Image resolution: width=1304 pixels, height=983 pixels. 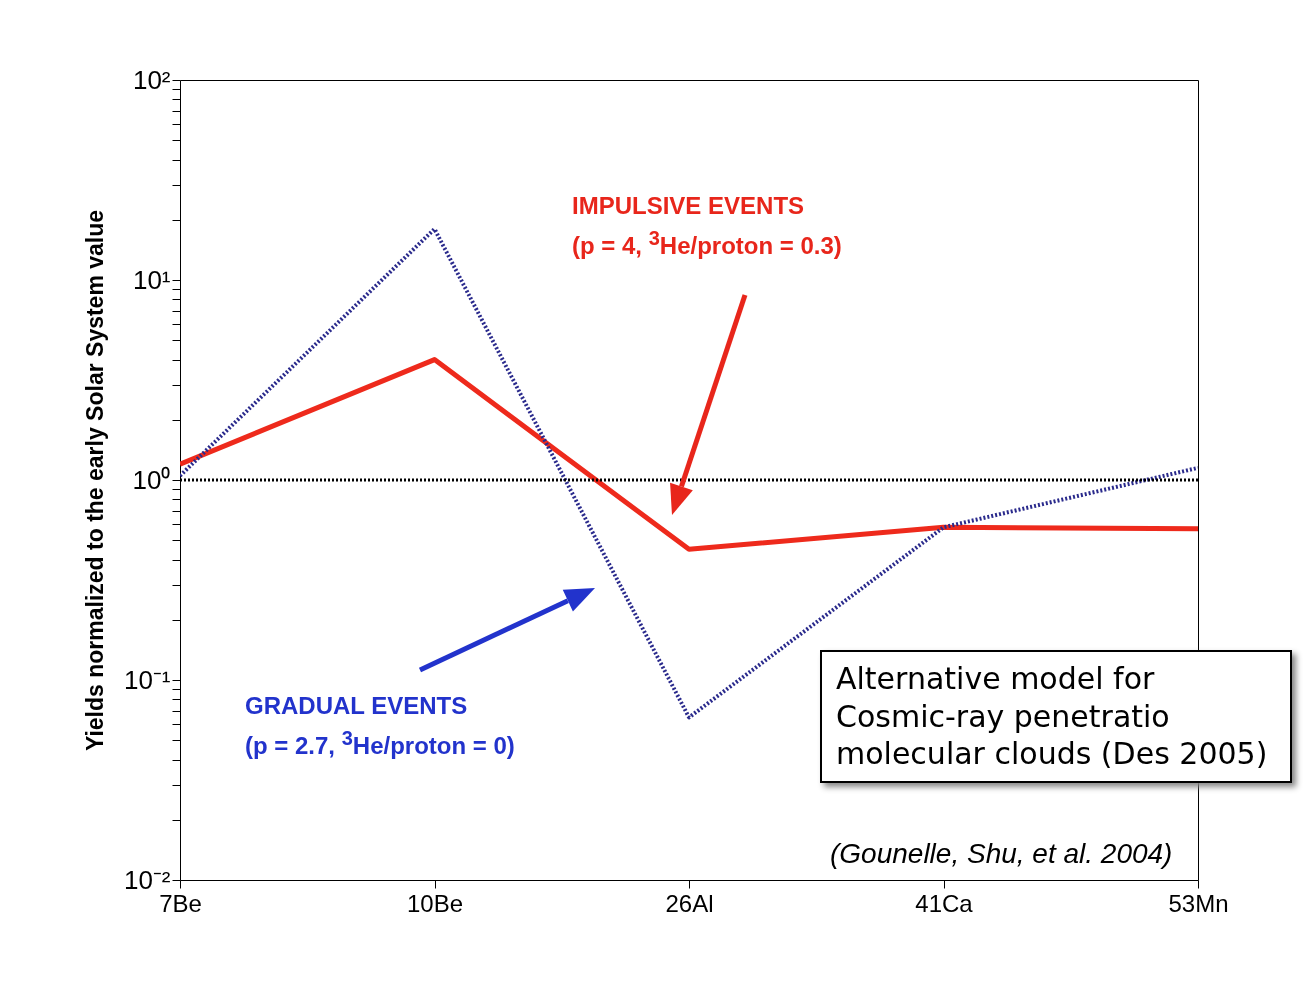 What do you see at coordinates (689, 903) in the screenshot?
I see `x-tick-label: 26Al` at bounding box center [689, 903].